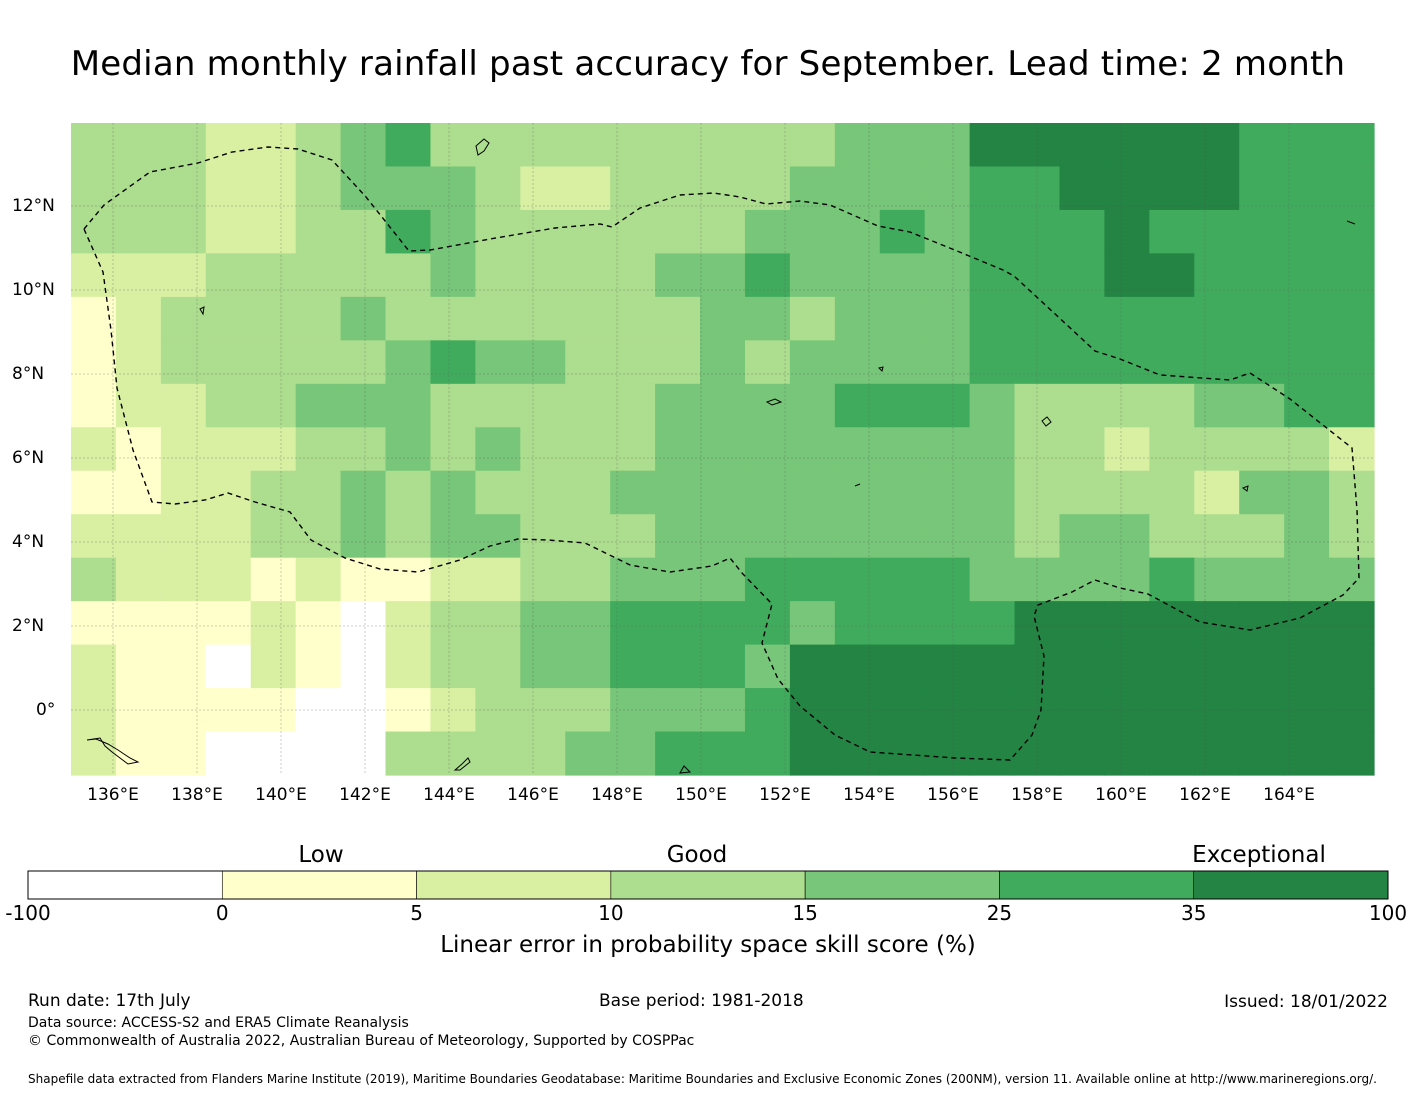  I want to click on lat-label: 10°N, so click(33, 290).